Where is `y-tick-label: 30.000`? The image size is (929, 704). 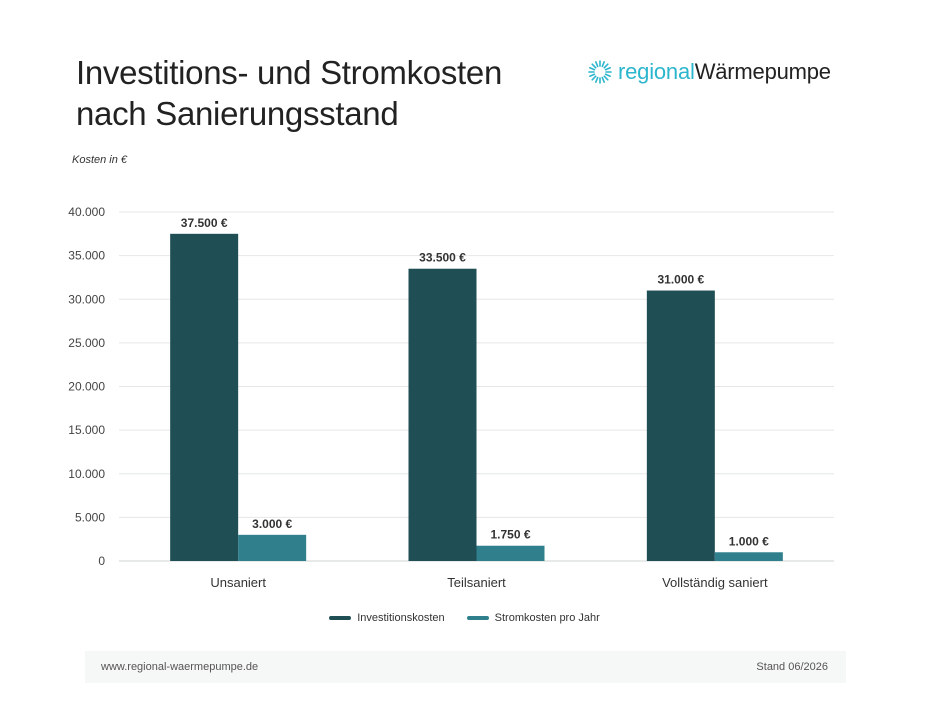 y-tick-label: 30.000 is located at coordinates (86, 299).